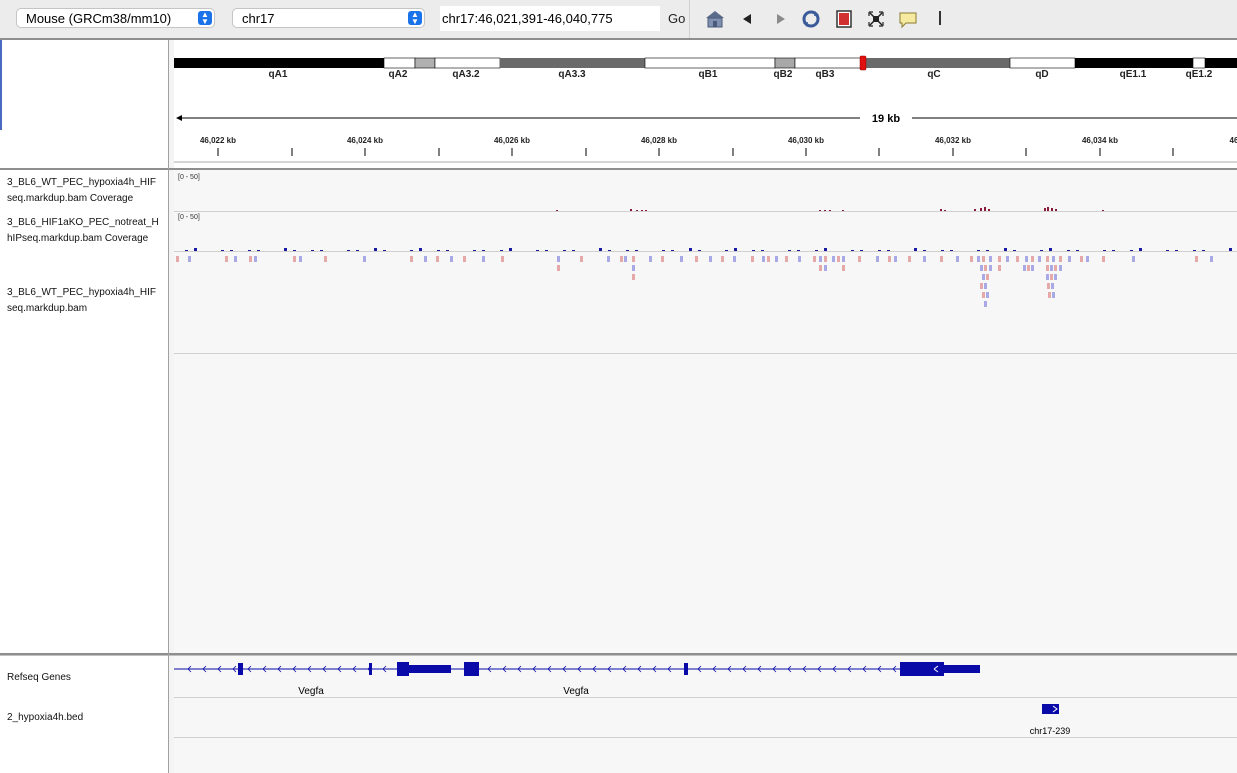 This screenshot has width=1237, height=773. Describe the element at coordinates (780, 19) in the screenshot. I see `forward-arrow-icon` at that location.